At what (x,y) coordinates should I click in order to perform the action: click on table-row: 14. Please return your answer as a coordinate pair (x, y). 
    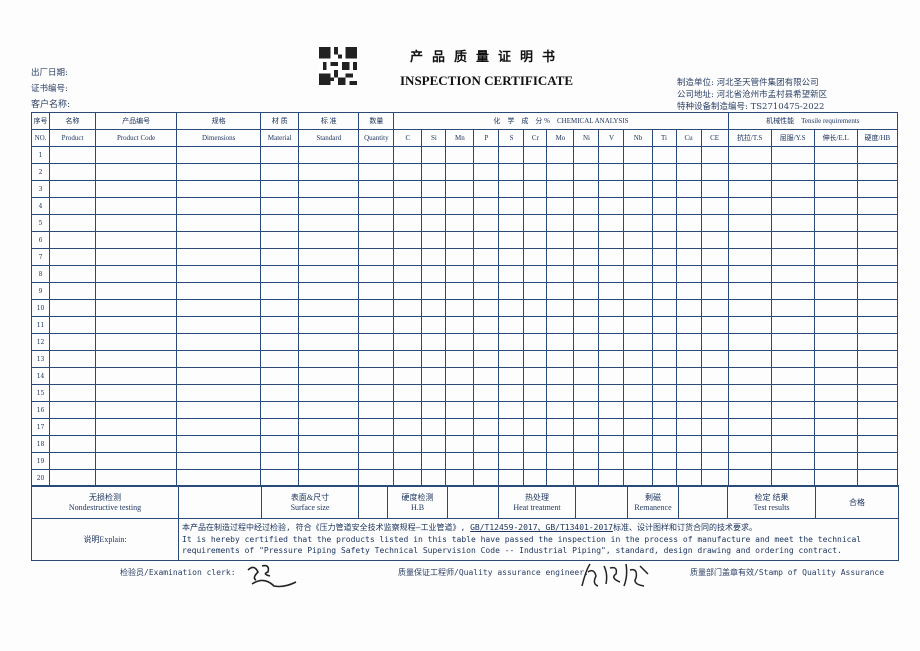
    Looking at the image, I should click on (464, 376).